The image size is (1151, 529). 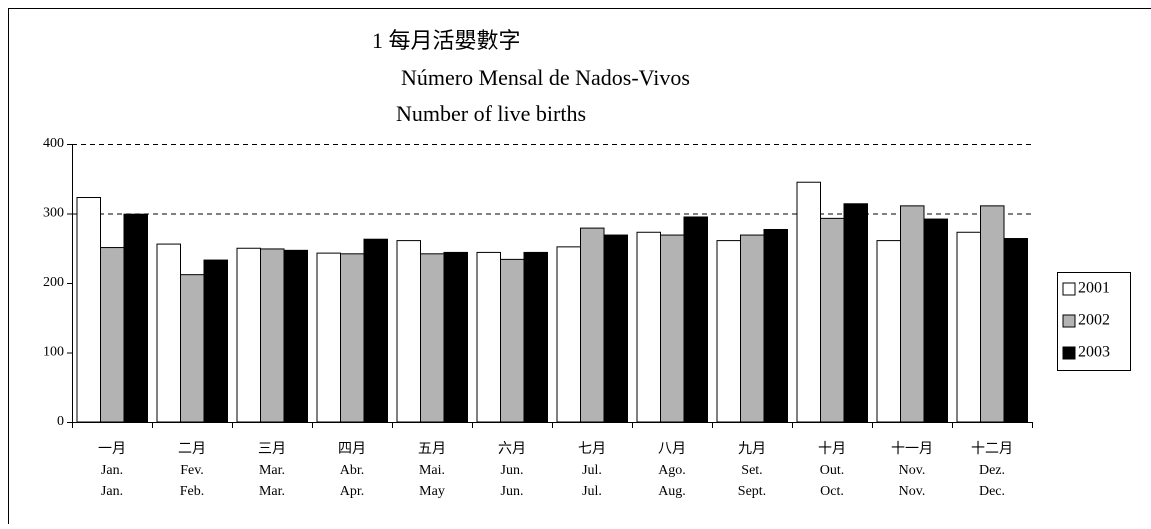 I want to click on x-tick-label: 三月, so click(x=272, y=449).